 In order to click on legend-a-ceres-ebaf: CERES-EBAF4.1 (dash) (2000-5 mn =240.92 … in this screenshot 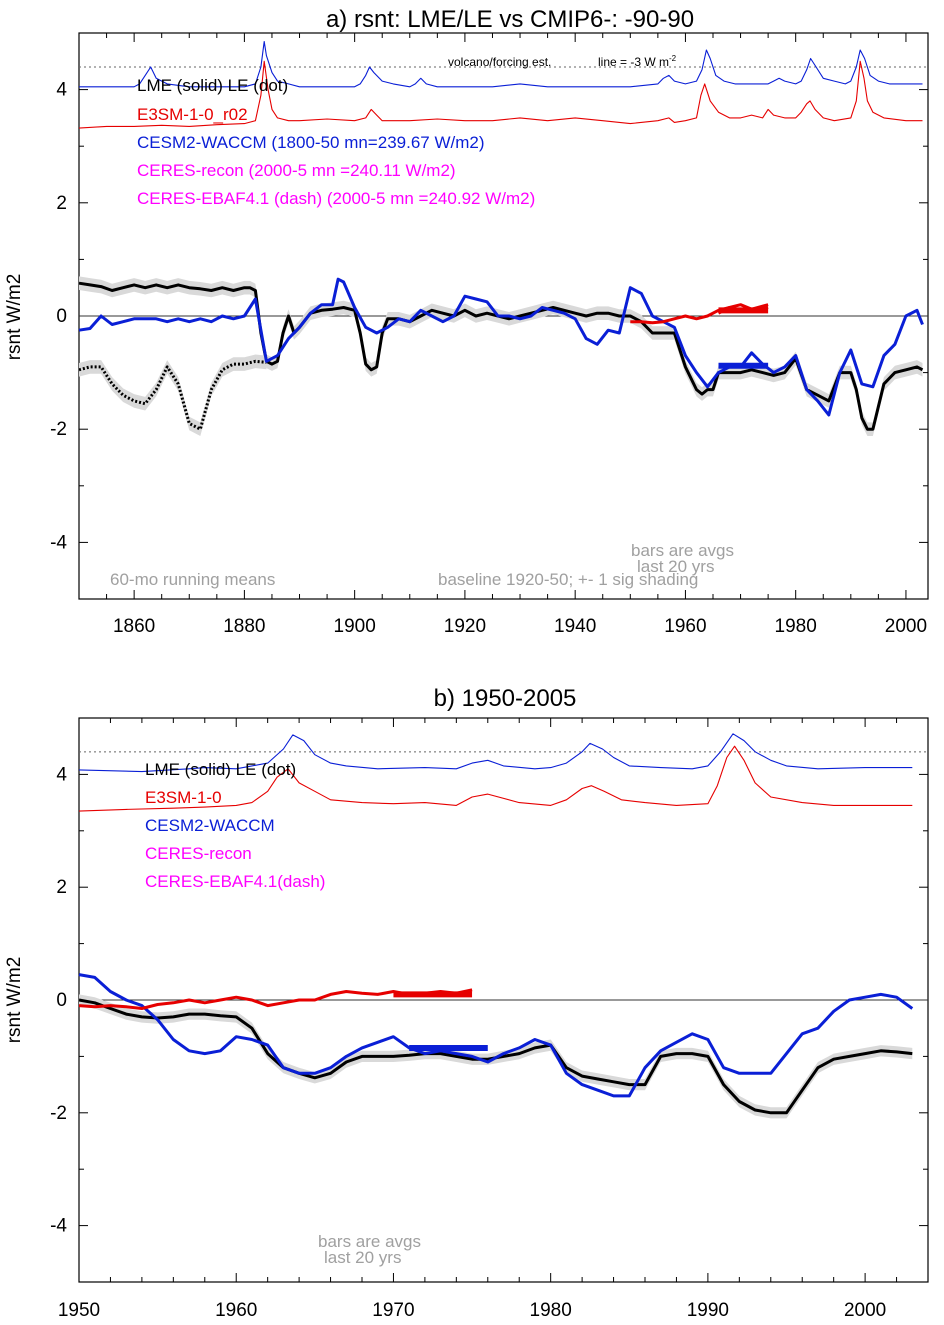, I will do `click(336, 198)`.